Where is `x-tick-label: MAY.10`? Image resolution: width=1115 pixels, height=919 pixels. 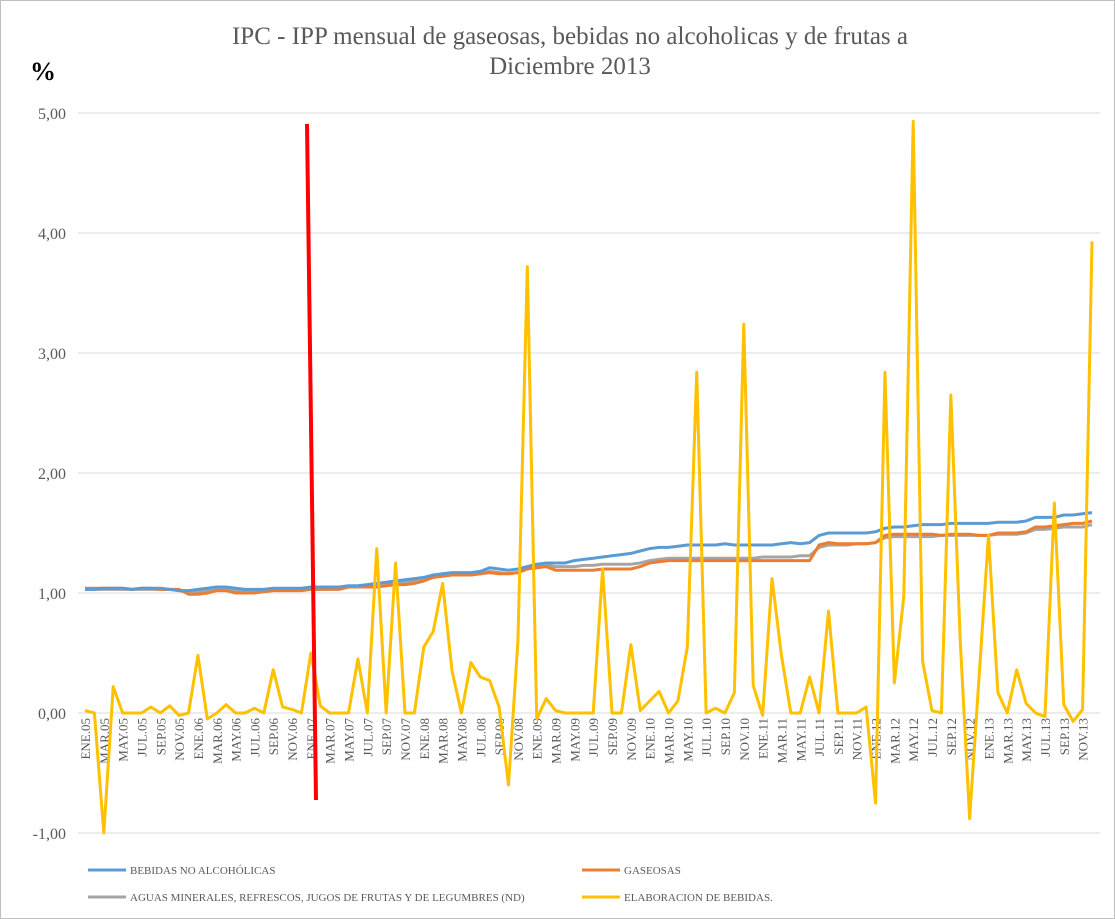 x-tick-label: MAY.10 is located at coordinates (687, 740).